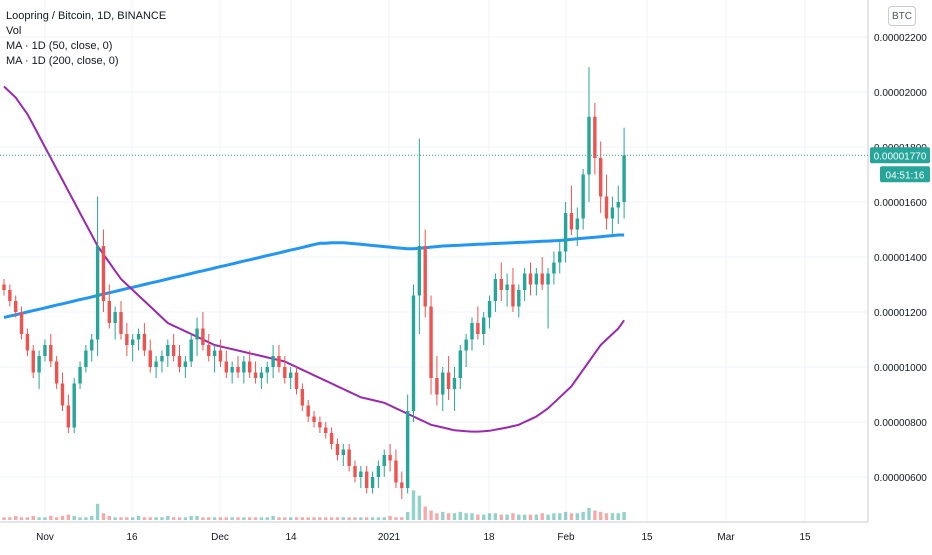 The width and height of the screenshot is (932, 555). Describe the element at coordinates (62, 61) in the screenshot. I see `legend-ma200: MA · 1D (200, close, 0)` at that location.